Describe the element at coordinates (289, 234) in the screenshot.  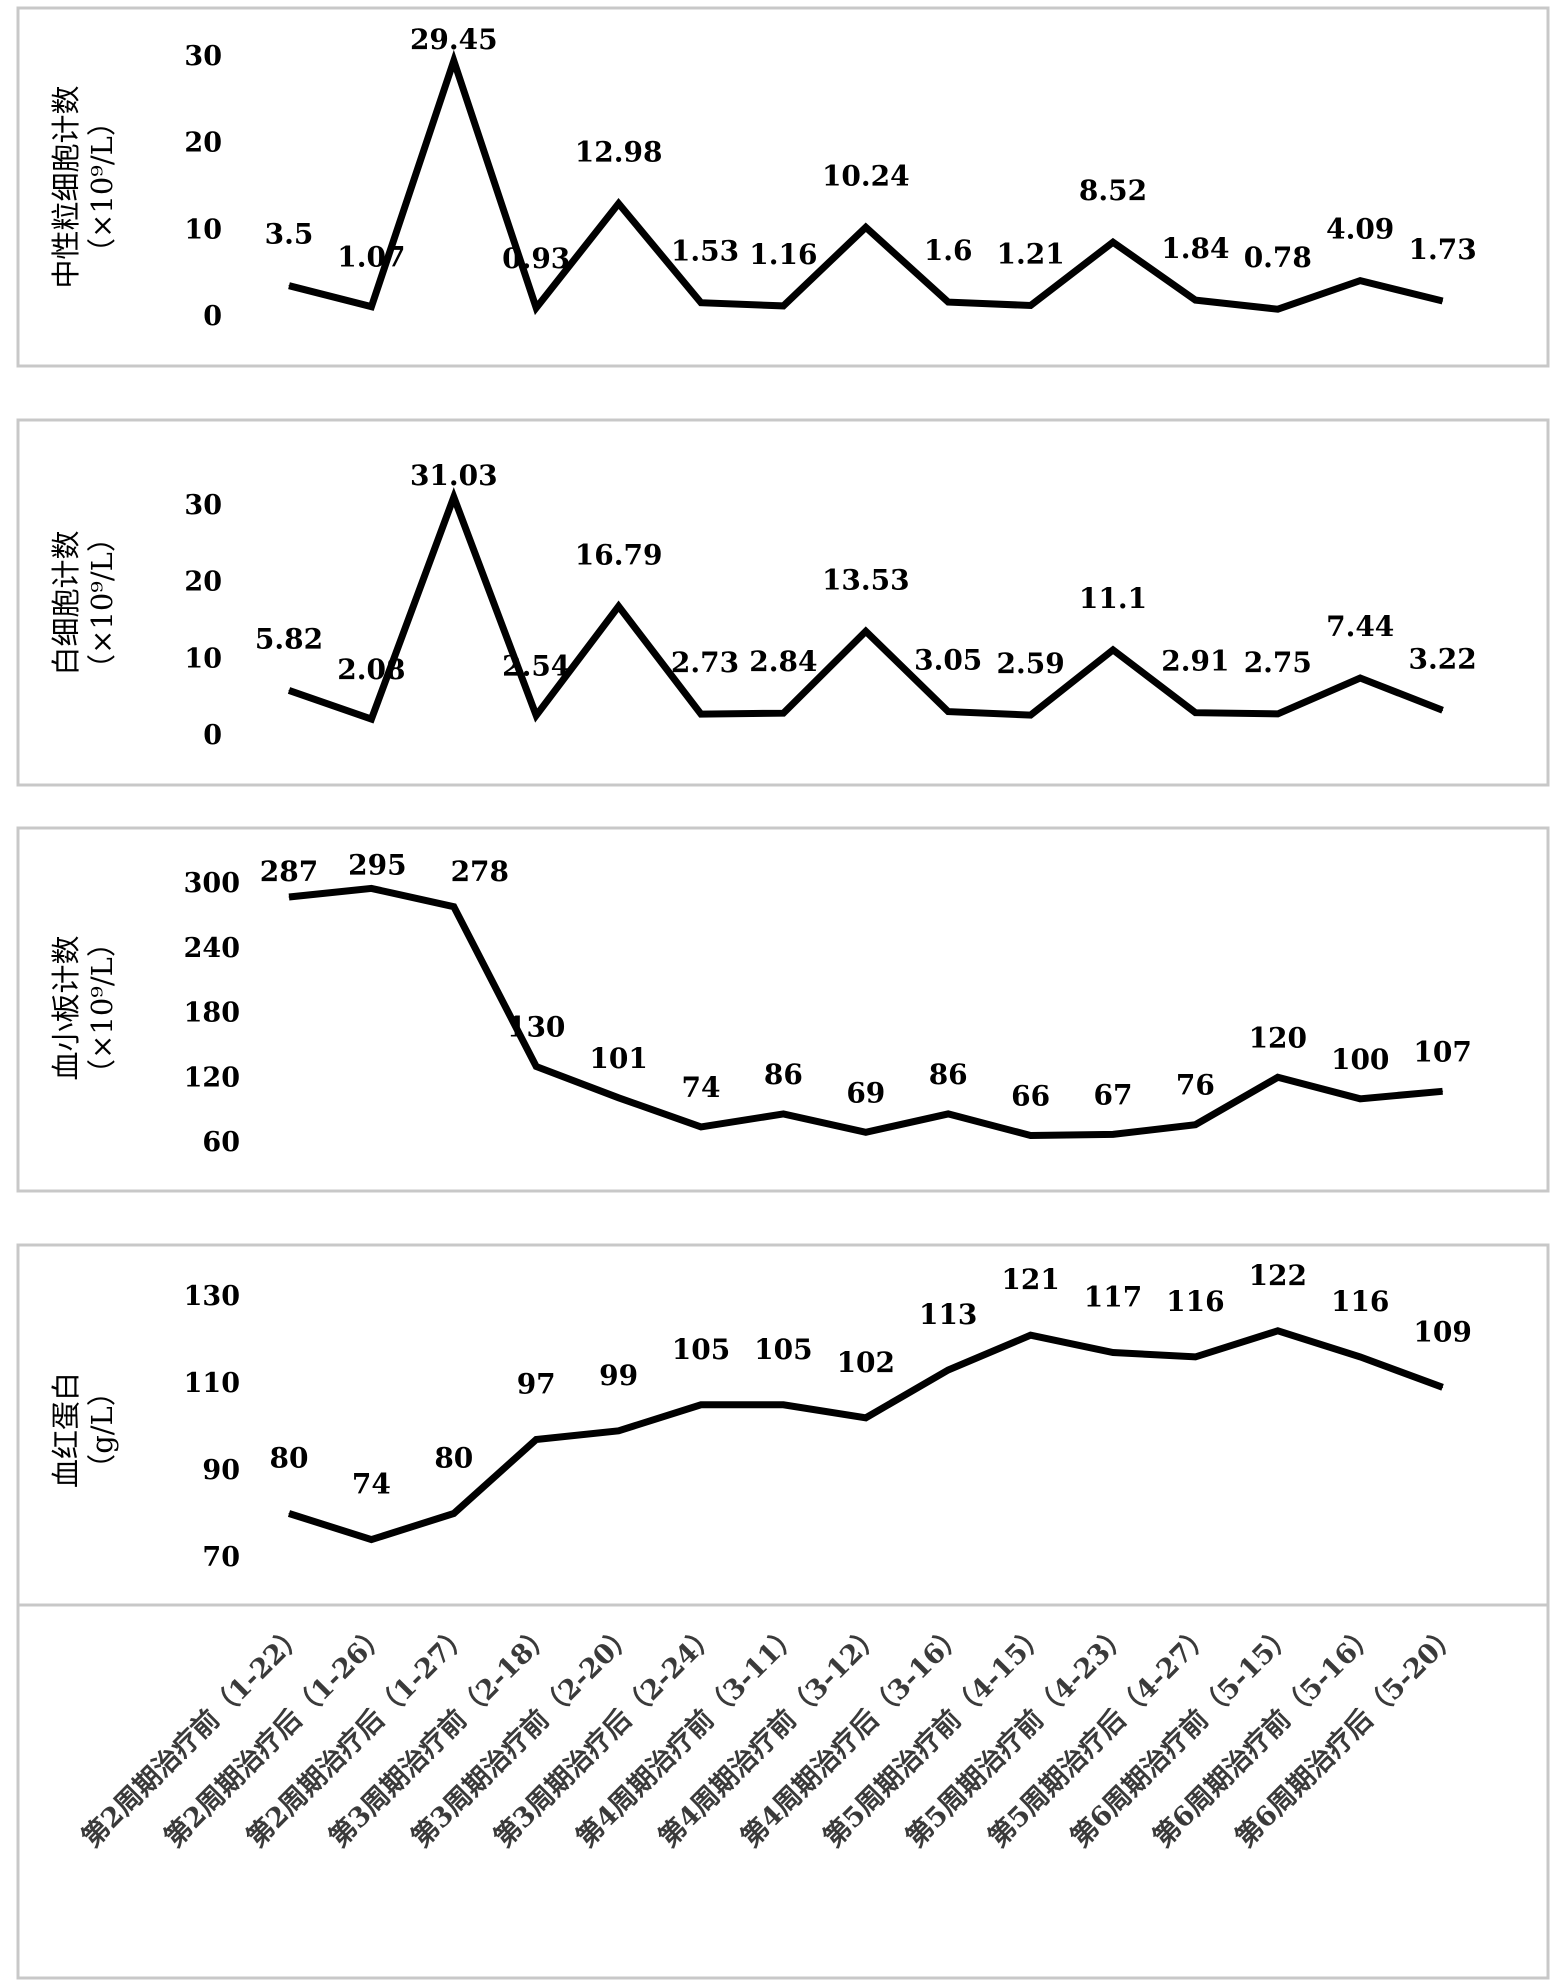
I see `data-label: 3.5` at that location.